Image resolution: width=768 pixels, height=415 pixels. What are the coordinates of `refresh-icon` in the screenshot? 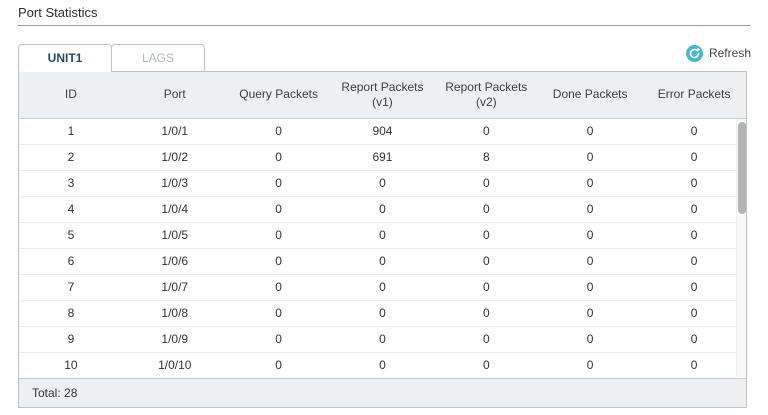 It's located at (694, 53).